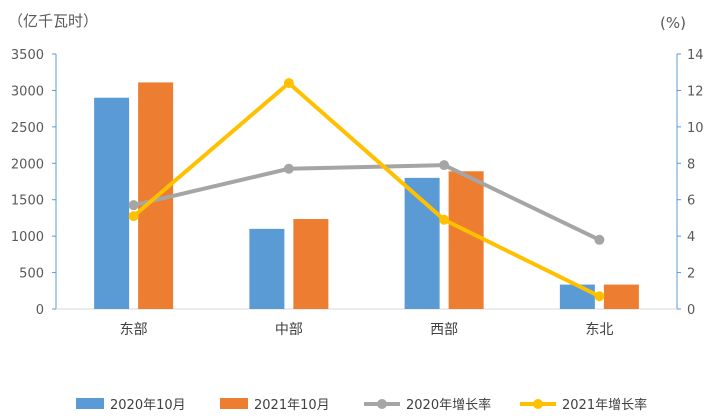 This screenshot has width=720, height=418. Describe the element at coordinates (53, 21) in the screenshot. I see `left-axis-unit: （亿千瓦时）` at that location.